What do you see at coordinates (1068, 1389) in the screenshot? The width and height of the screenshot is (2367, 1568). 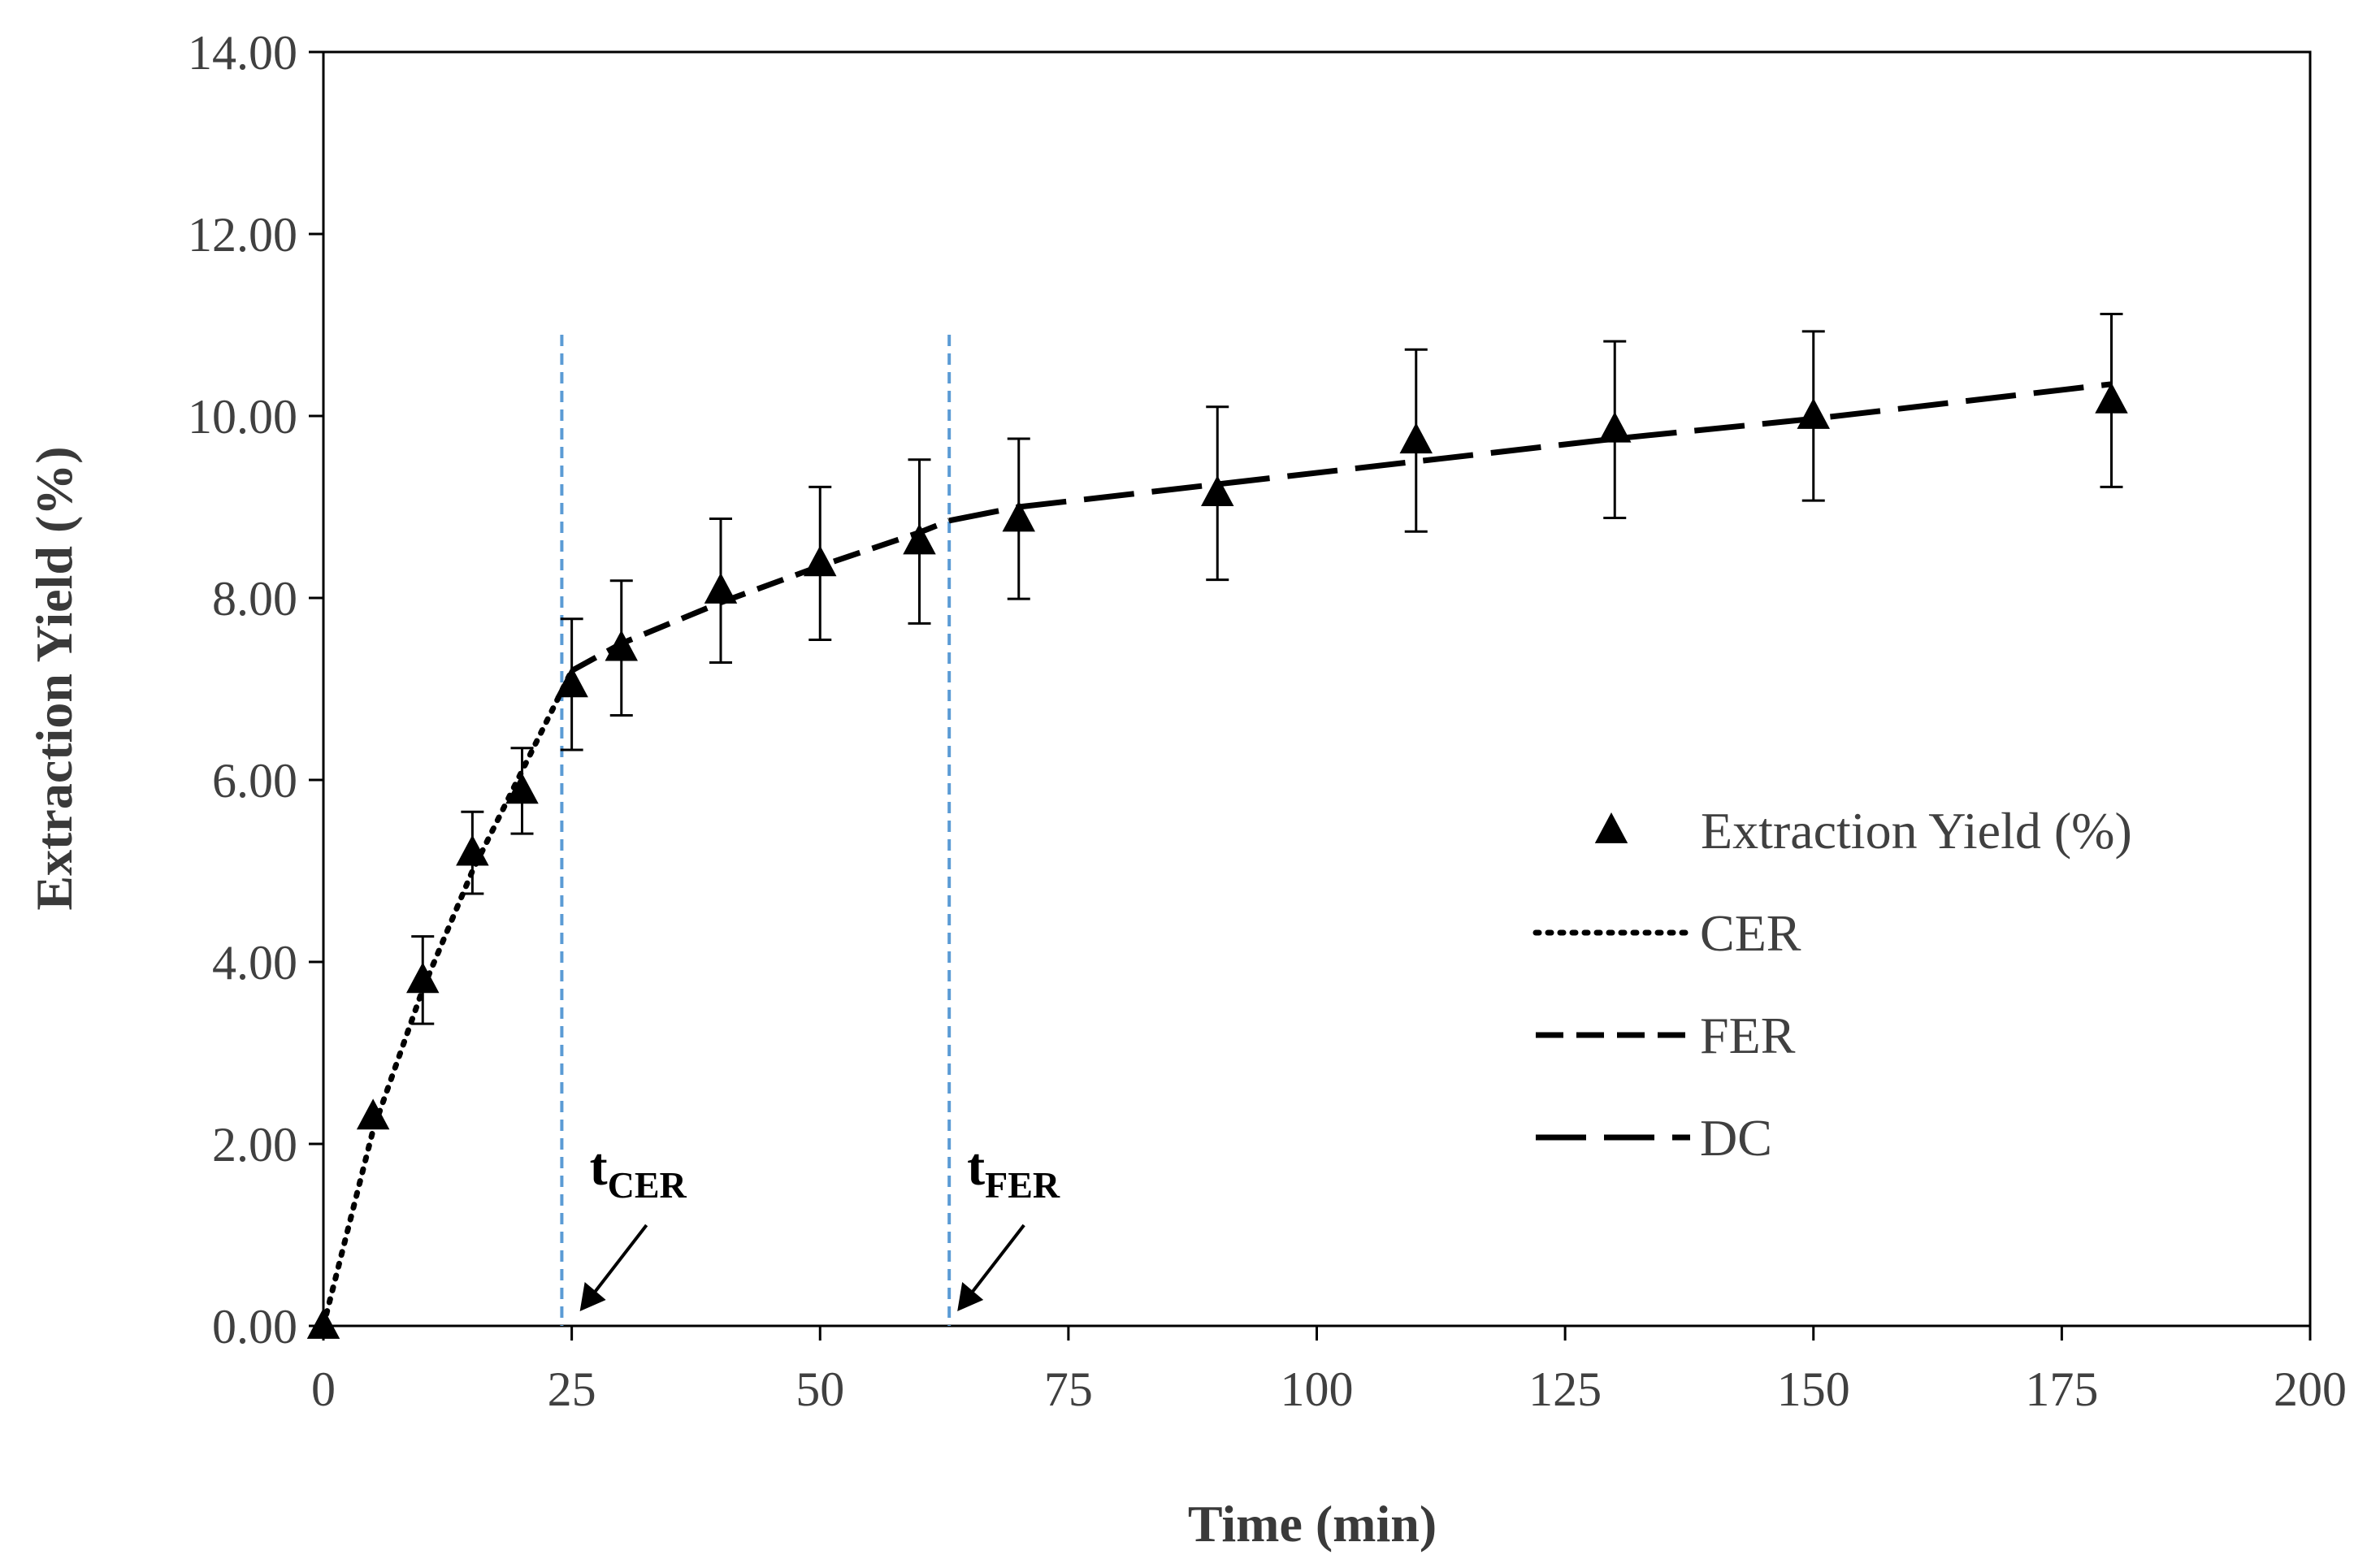 I see `x-tick-label: 75` at bounding box center [1068, 1389].